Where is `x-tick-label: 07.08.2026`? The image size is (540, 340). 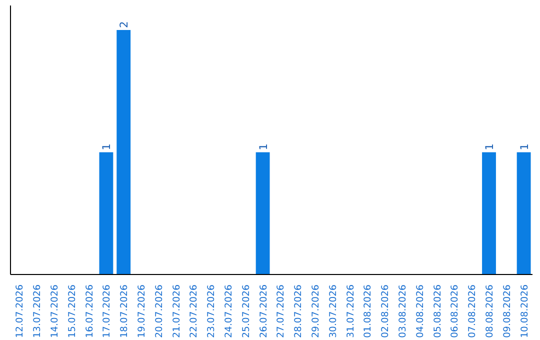
x-tick-label: 07.08.2026 is located at coordinates (472, 311).